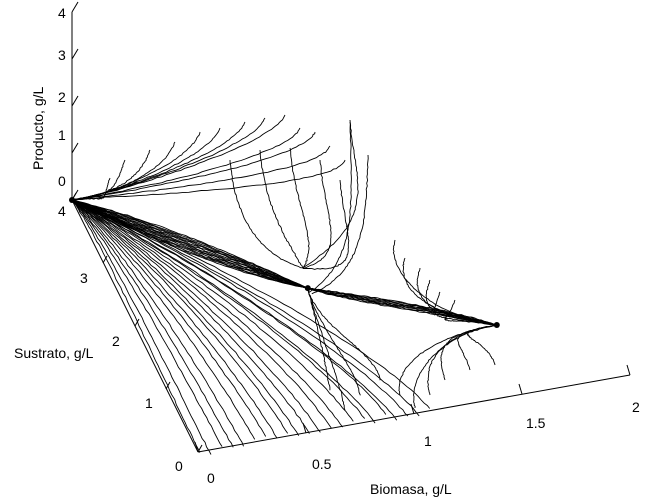 Image resolution: width=652 pixels, height=500 pixels. I want to click on z-tick-label: 2, so click(62, 97).